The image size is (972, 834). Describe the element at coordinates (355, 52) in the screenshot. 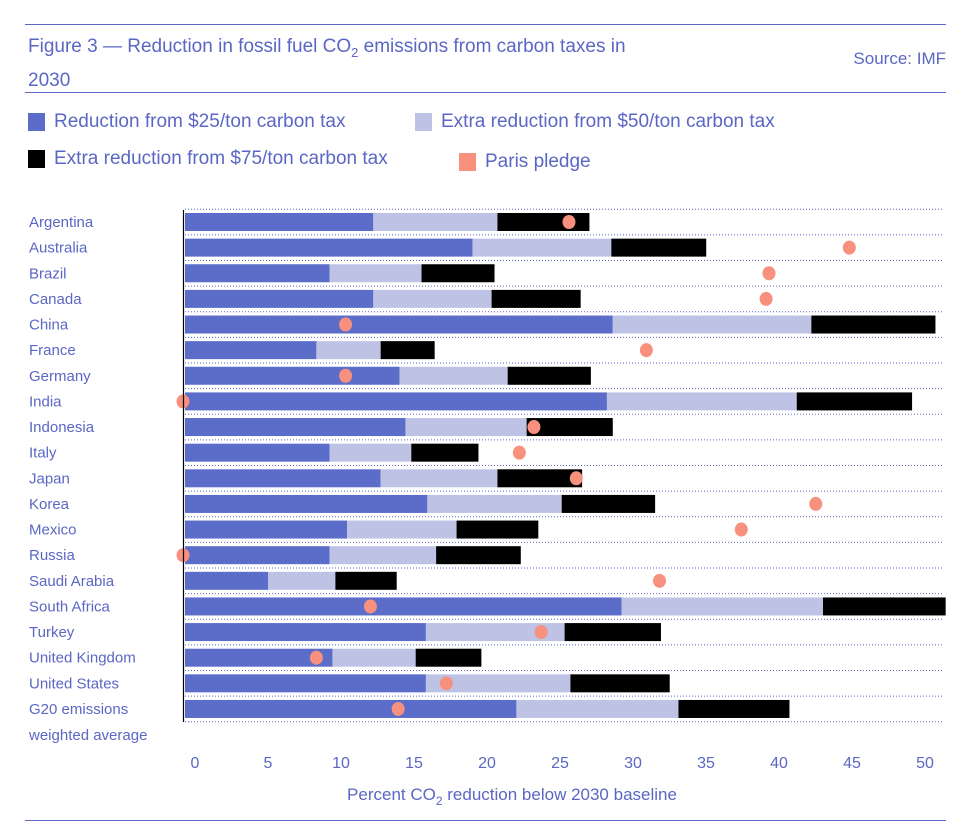

I see `title-subscript: 2` at that location.